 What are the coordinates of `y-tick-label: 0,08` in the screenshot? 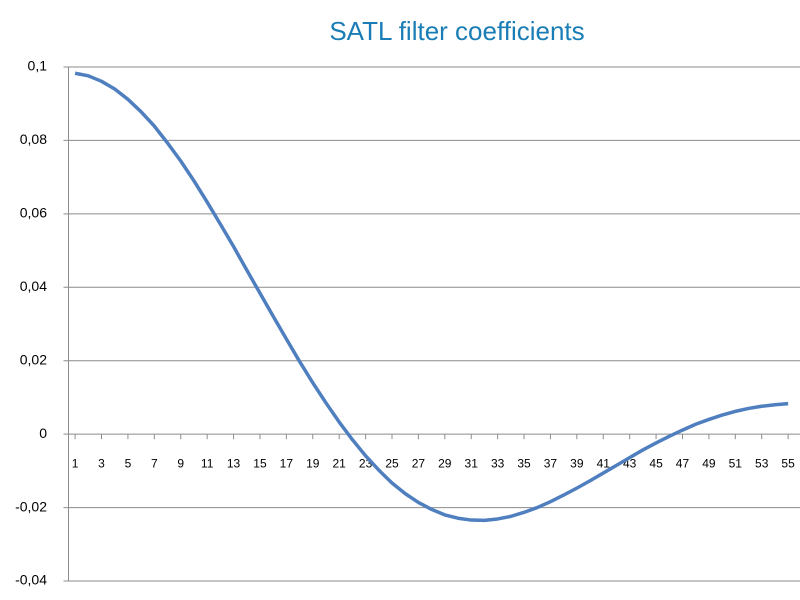 It's located at (33, 139).